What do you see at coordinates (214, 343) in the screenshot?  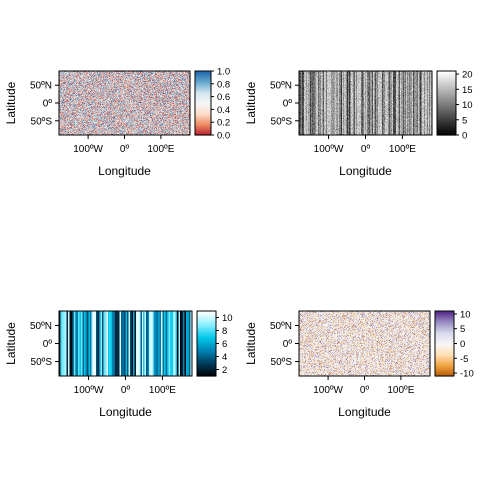 I see `colorbar: 10 8 6 4 2` at bounding box center [214, 343].